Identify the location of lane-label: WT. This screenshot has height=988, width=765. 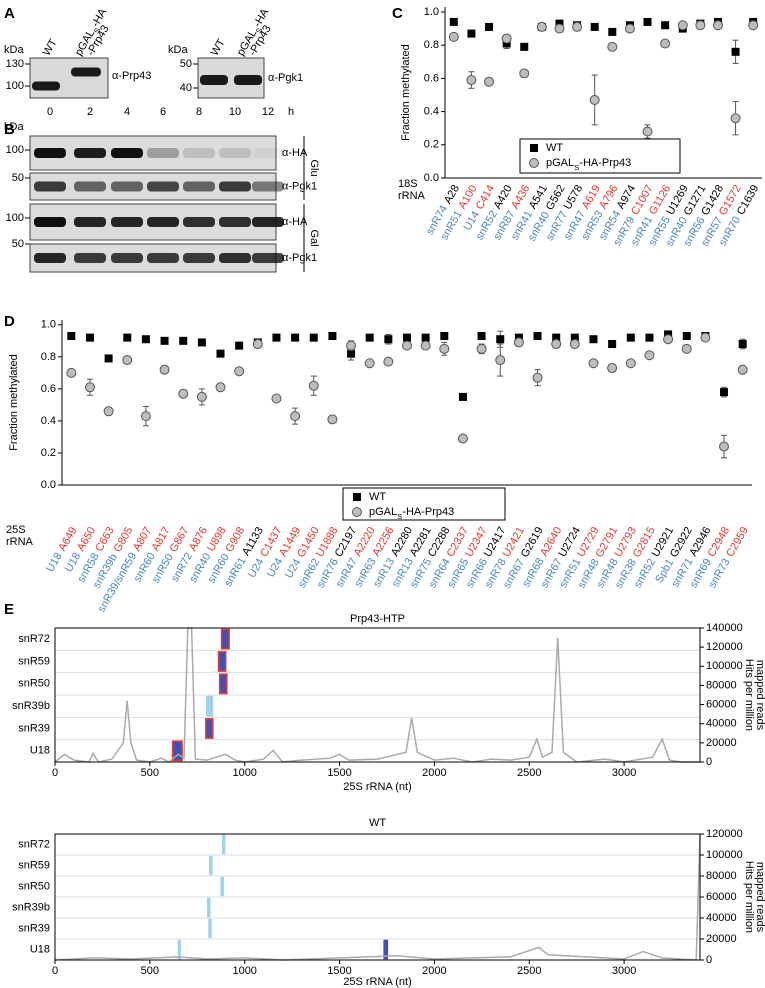
(50, 47).